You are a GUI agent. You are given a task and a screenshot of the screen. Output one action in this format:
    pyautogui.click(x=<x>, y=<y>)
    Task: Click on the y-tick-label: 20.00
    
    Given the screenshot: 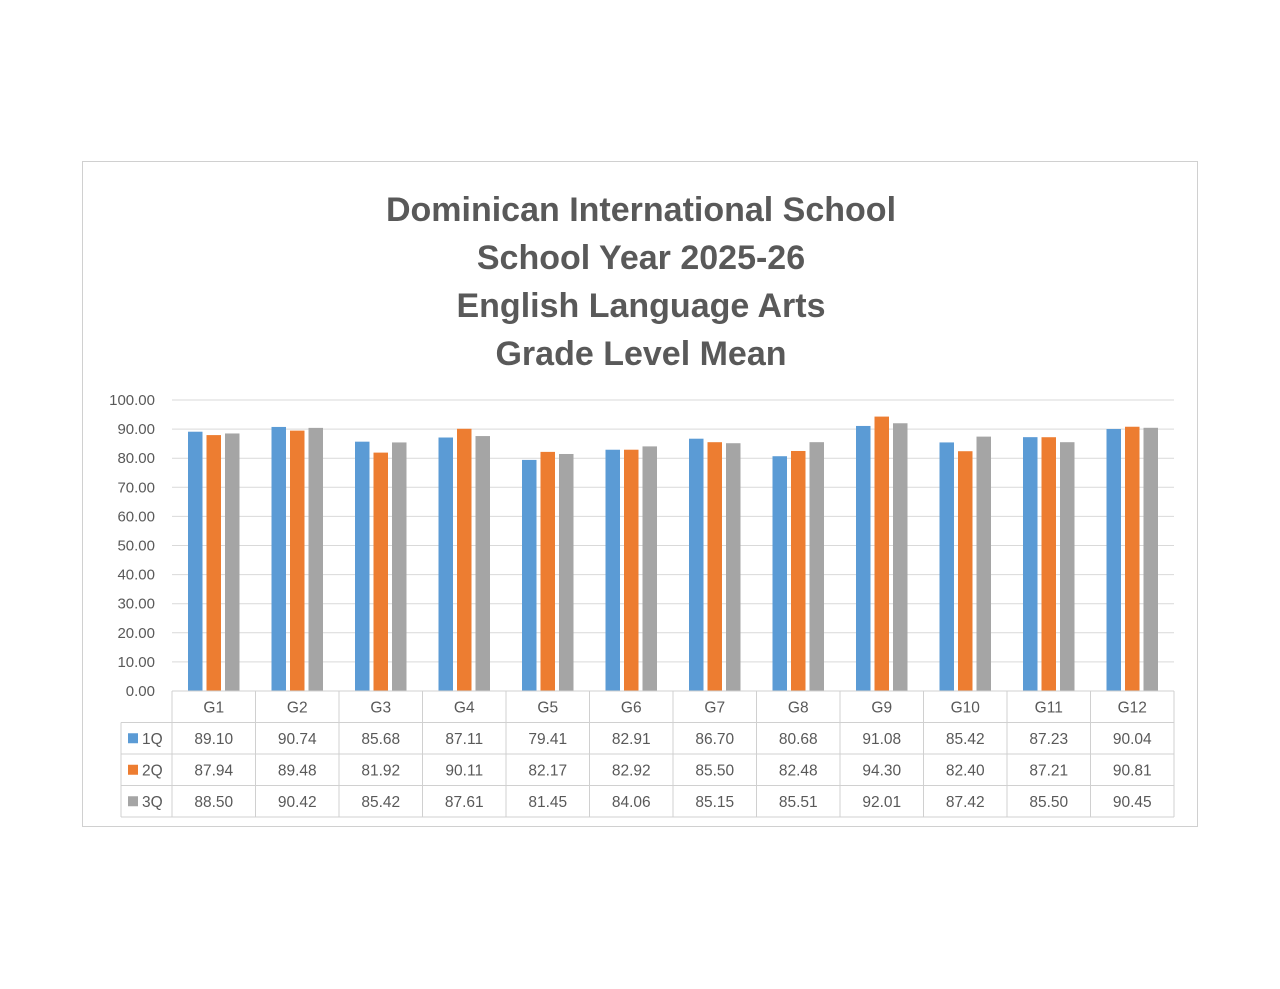 What is the action you would take?
    pyautogui.click(x=136, y=633)
    